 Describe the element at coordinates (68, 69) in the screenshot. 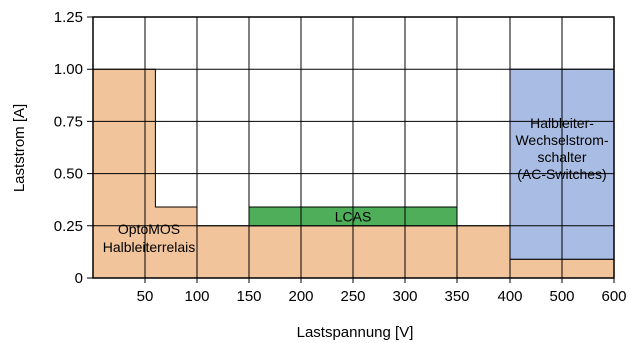

I see `y-tick-label: 1.00` at that location.